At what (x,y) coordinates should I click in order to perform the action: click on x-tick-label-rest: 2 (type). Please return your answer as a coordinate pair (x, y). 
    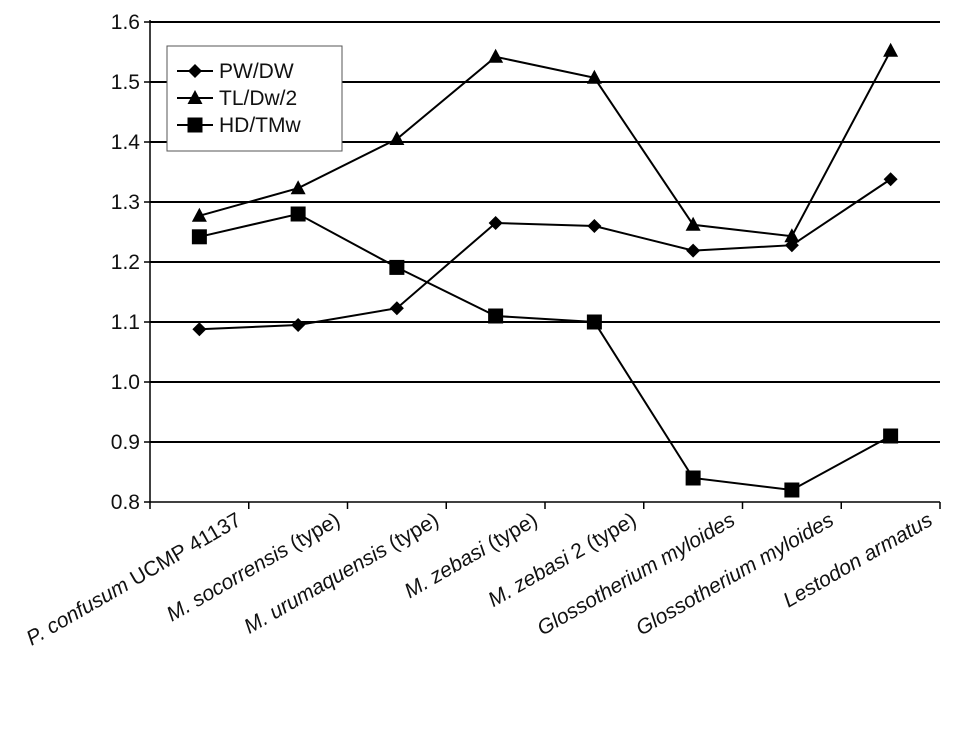
    Looking at the image, I should click on (601, 537).